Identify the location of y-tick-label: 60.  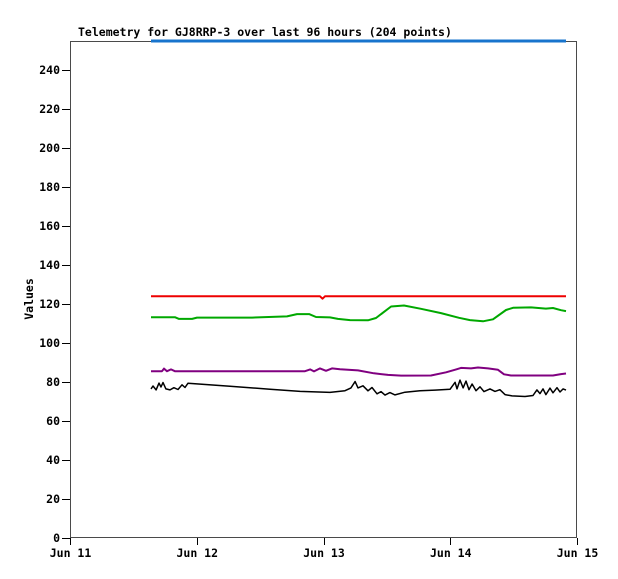
(53, 420).